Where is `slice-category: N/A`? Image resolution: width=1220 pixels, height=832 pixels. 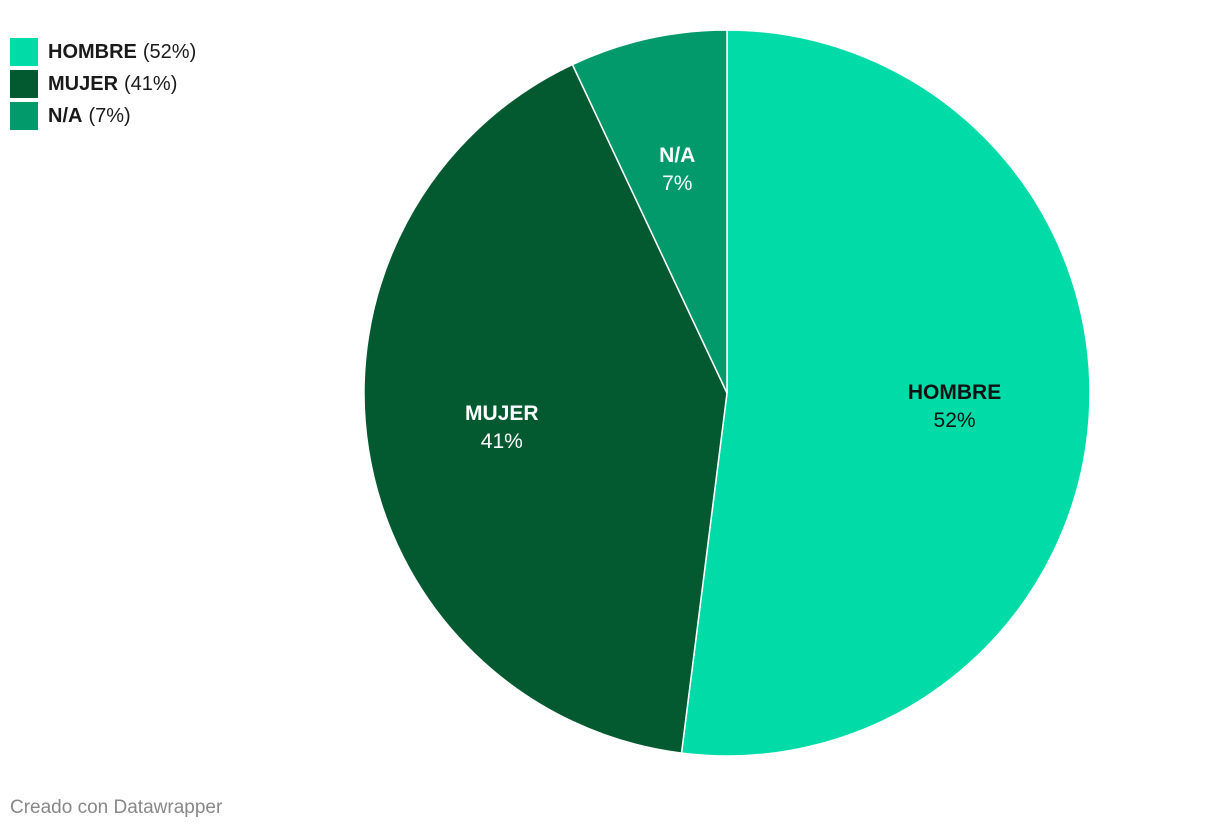 slice-category: N/A is located at coordinates (677, 155).